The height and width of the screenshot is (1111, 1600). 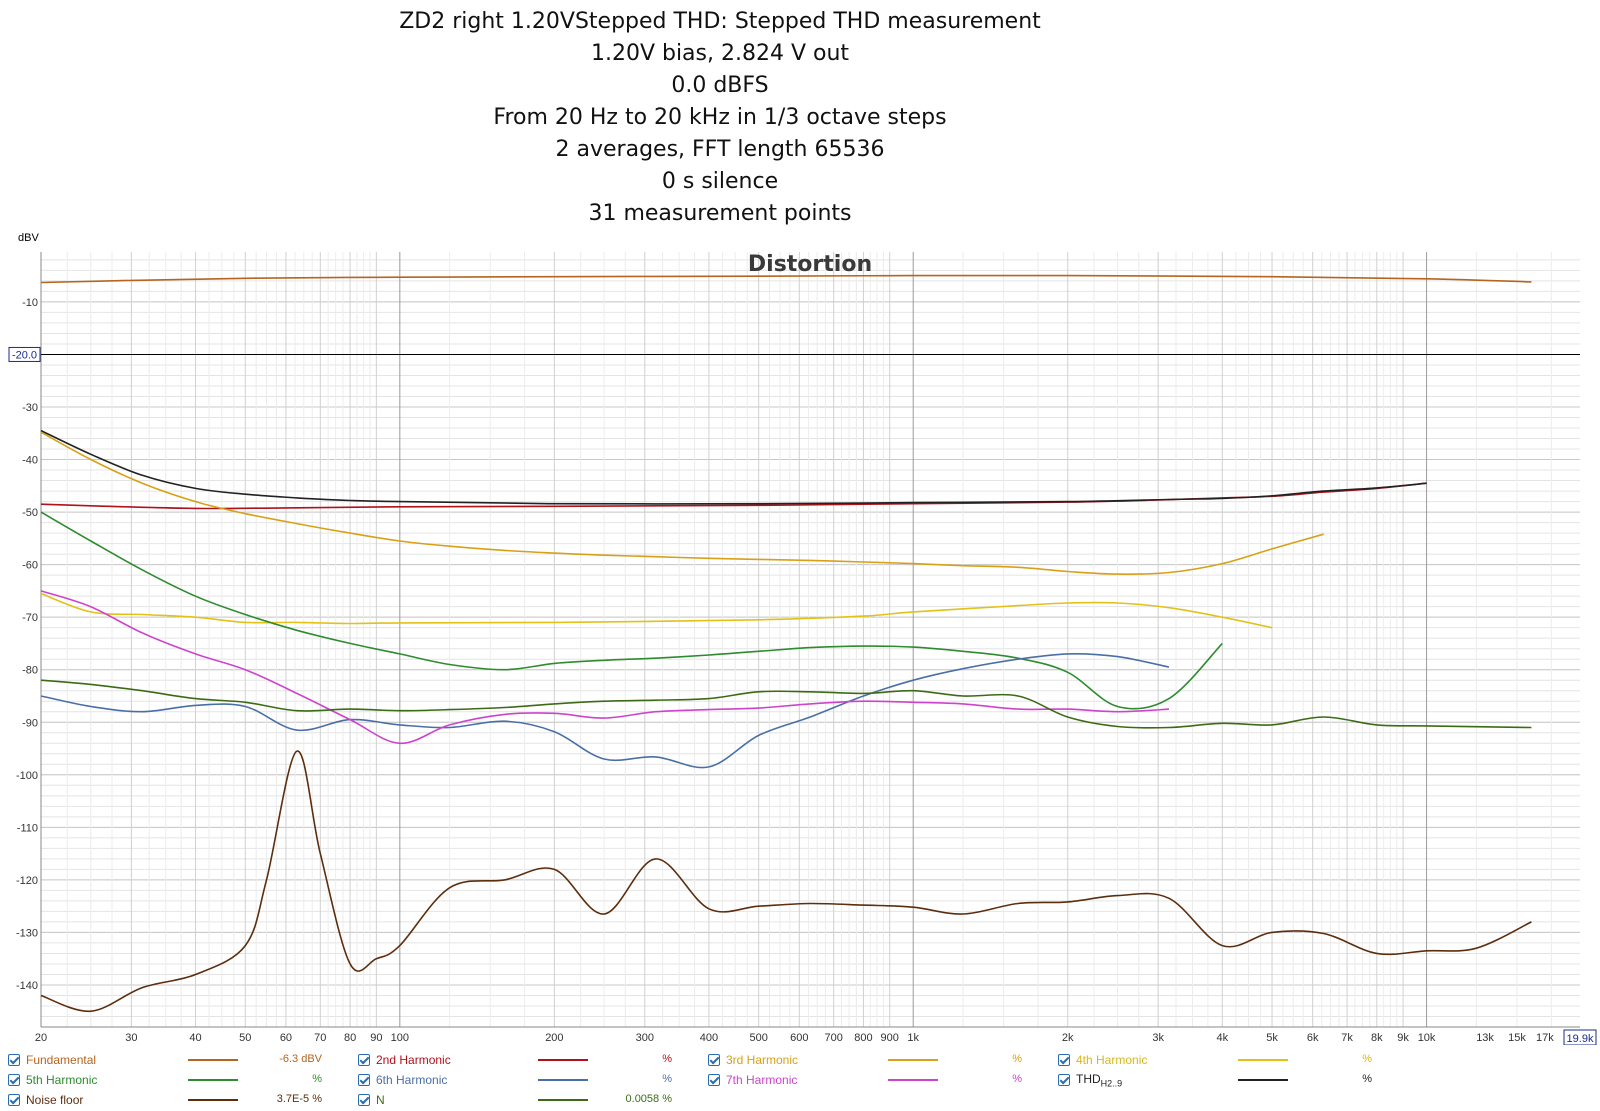 What do you see at coordinates (554, 1038) in the screenshot?
I see `x-tick-label: 200` at bounding box center [554, 1038].